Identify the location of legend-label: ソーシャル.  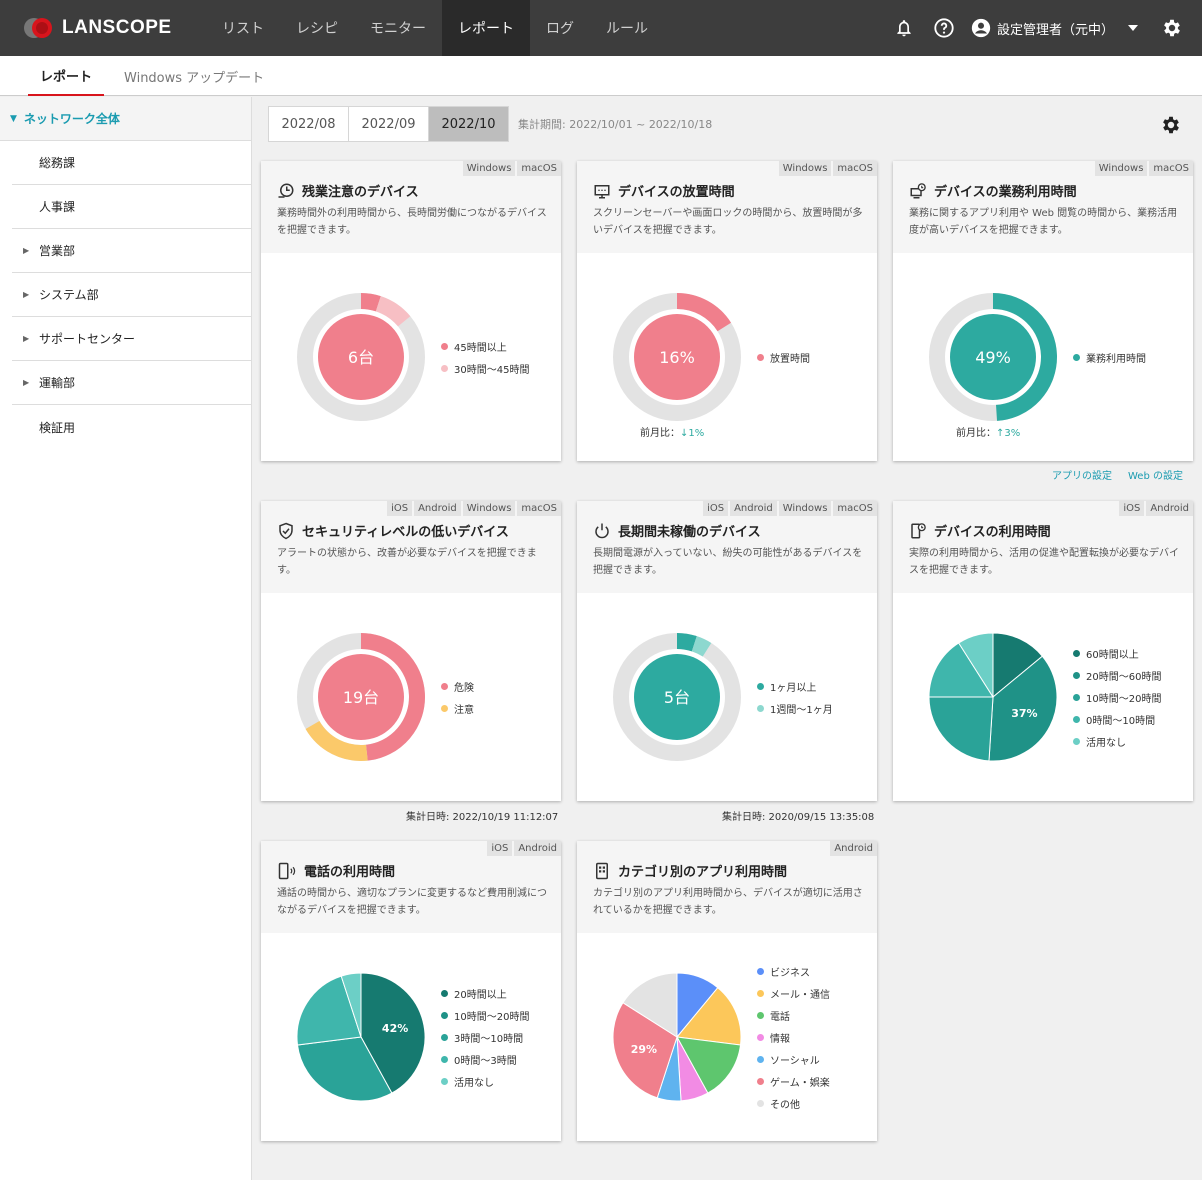
(795, 1061).